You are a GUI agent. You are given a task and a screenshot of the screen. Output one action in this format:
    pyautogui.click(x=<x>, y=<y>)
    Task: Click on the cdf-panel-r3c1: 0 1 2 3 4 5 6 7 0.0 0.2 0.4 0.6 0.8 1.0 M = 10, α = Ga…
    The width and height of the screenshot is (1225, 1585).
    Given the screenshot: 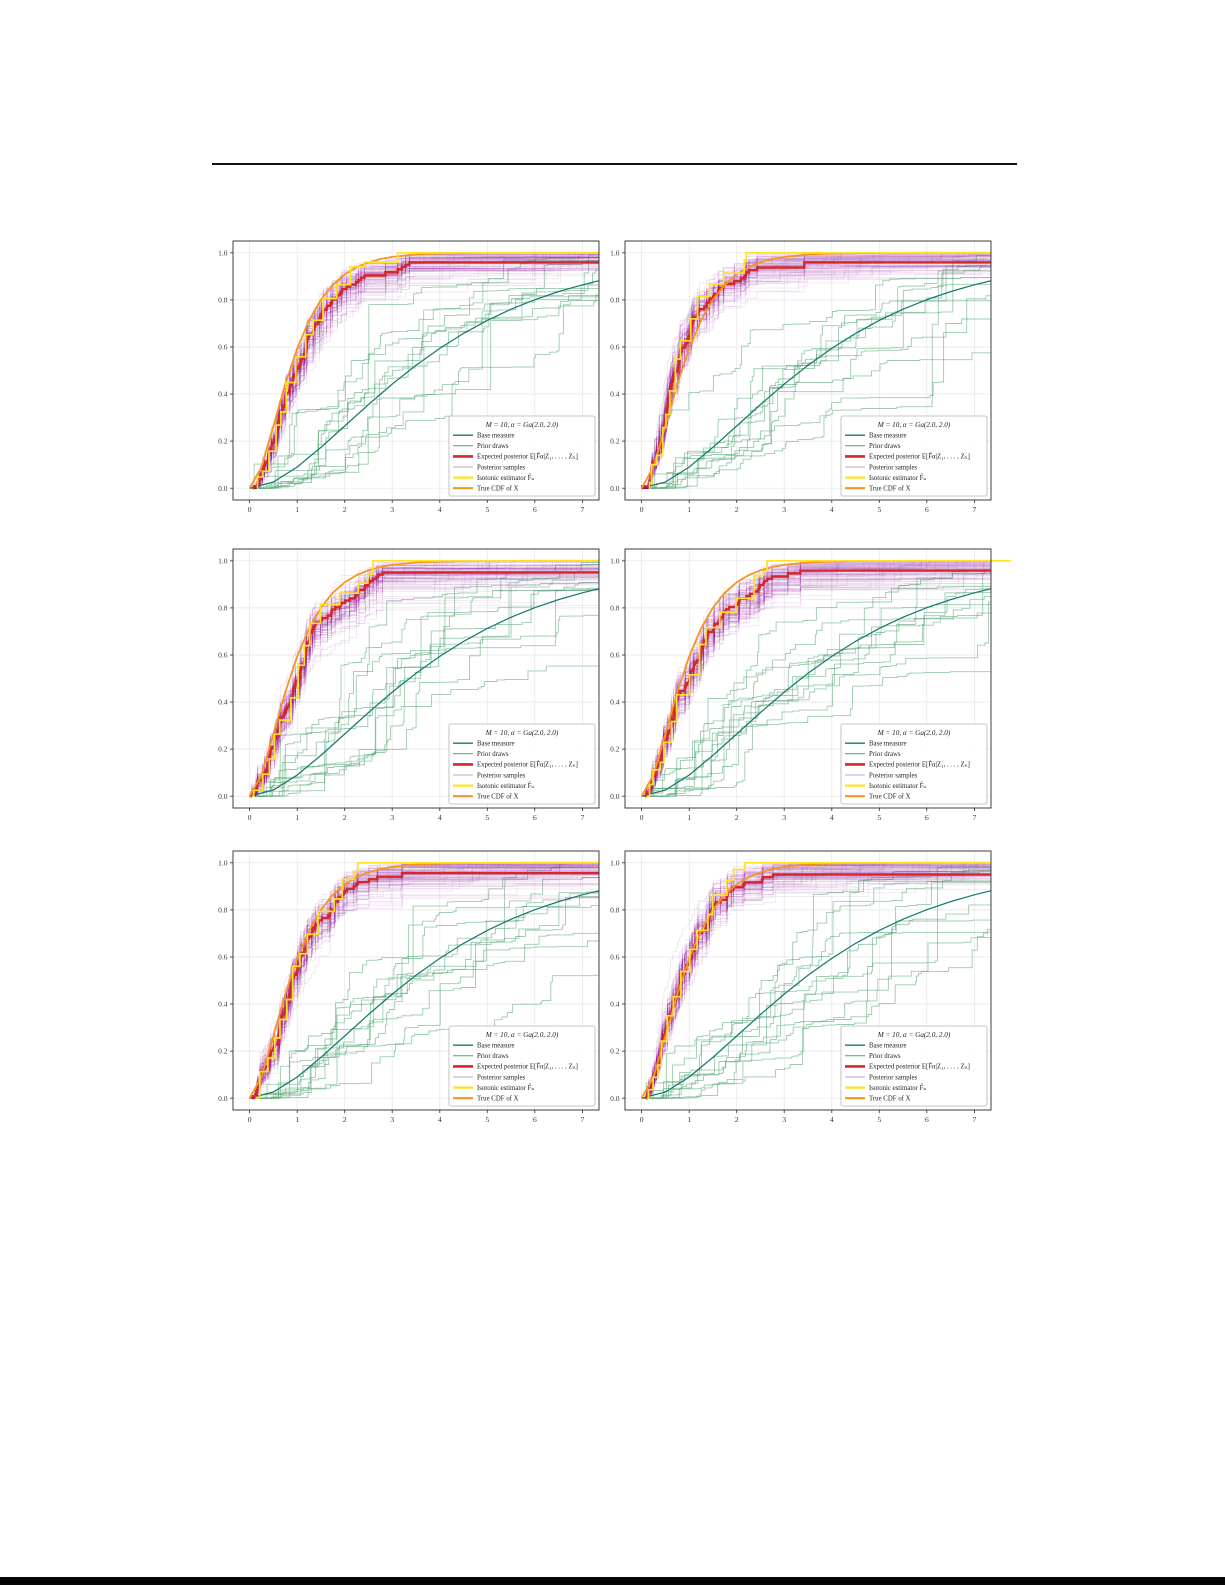 What is the action you would take?
    pyautogui.click(x=409, y=987)
    